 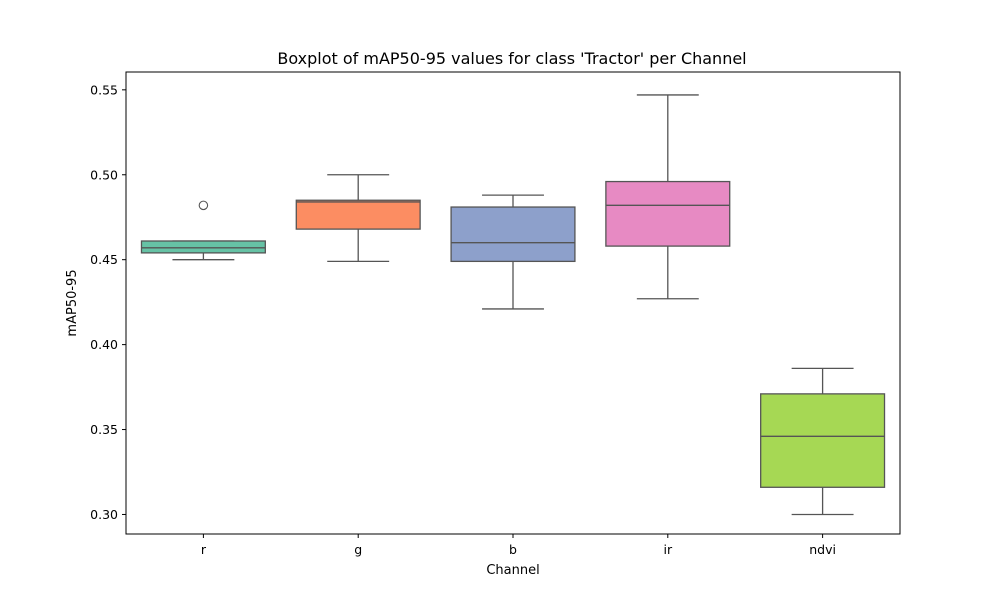 I want to click on outlier-point, so click(x=203, y=205).